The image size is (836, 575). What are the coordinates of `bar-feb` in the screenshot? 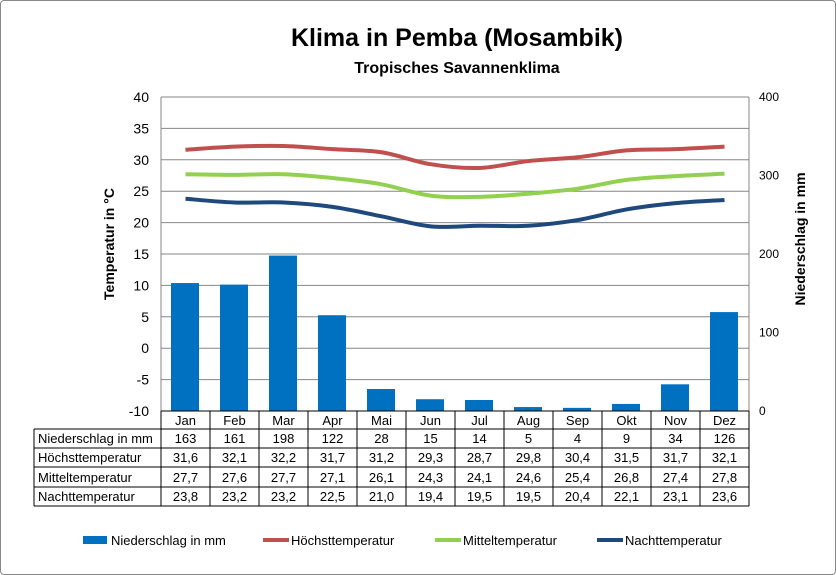 It's located at (234, 347).